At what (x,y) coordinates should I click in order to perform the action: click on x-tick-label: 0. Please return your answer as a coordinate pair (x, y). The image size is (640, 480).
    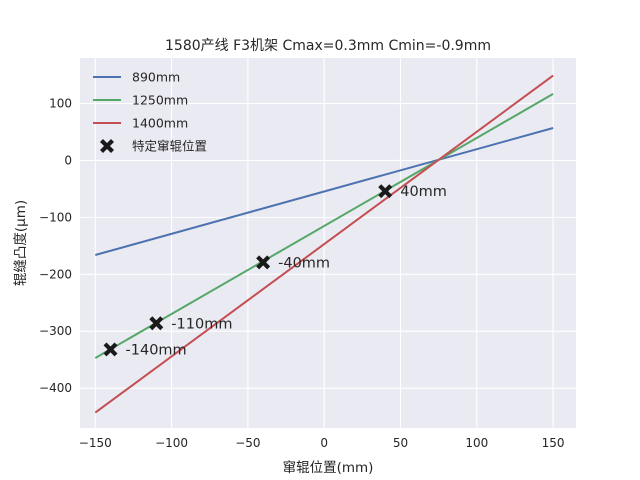
    Looking at the image, I should click on (324, 443).